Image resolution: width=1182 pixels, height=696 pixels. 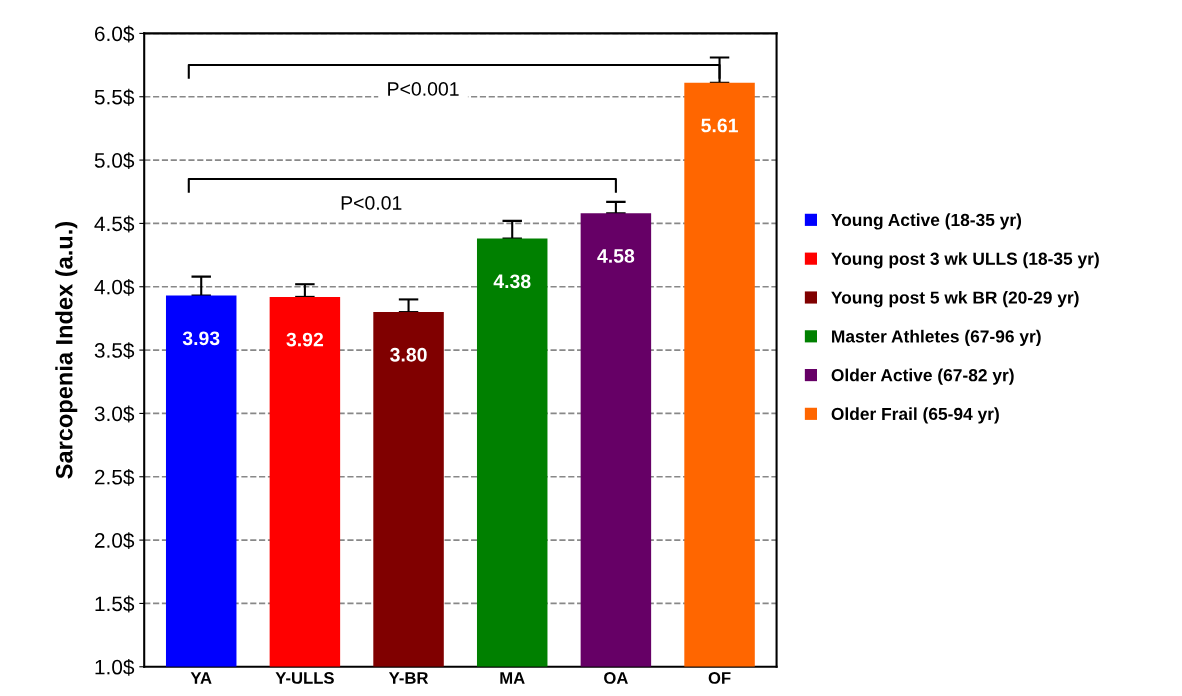 I want to click on y-tick-label: 2.5$, so click(x=114, y=477).